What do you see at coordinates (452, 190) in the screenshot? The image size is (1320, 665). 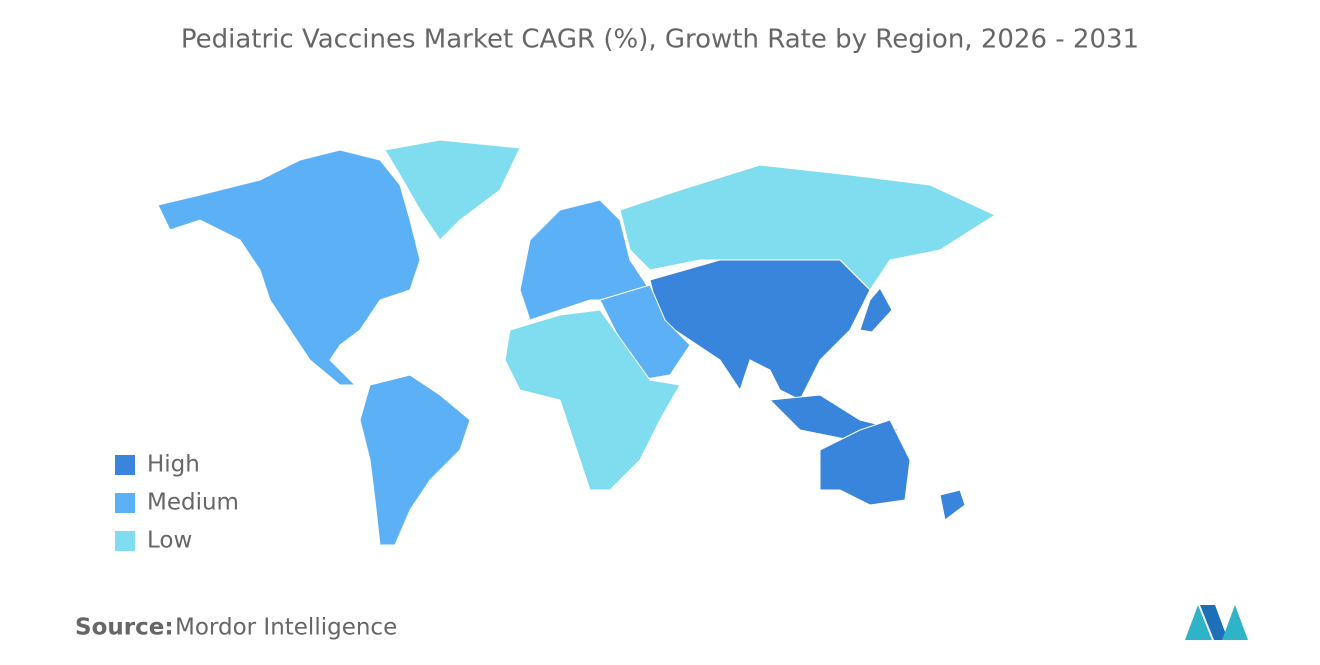 I see `greenland` at bounding box center [452, 190].